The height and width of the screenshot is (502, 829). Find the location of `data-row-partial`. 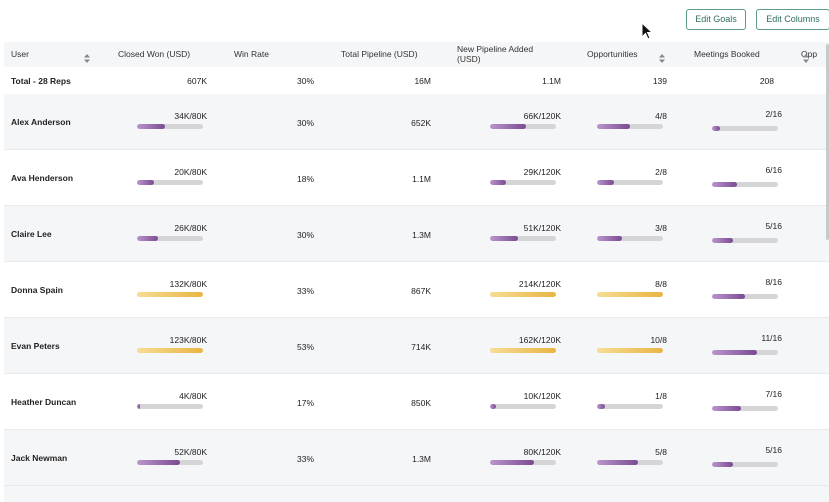

data-row-partial is located at coordinates (416, 494).